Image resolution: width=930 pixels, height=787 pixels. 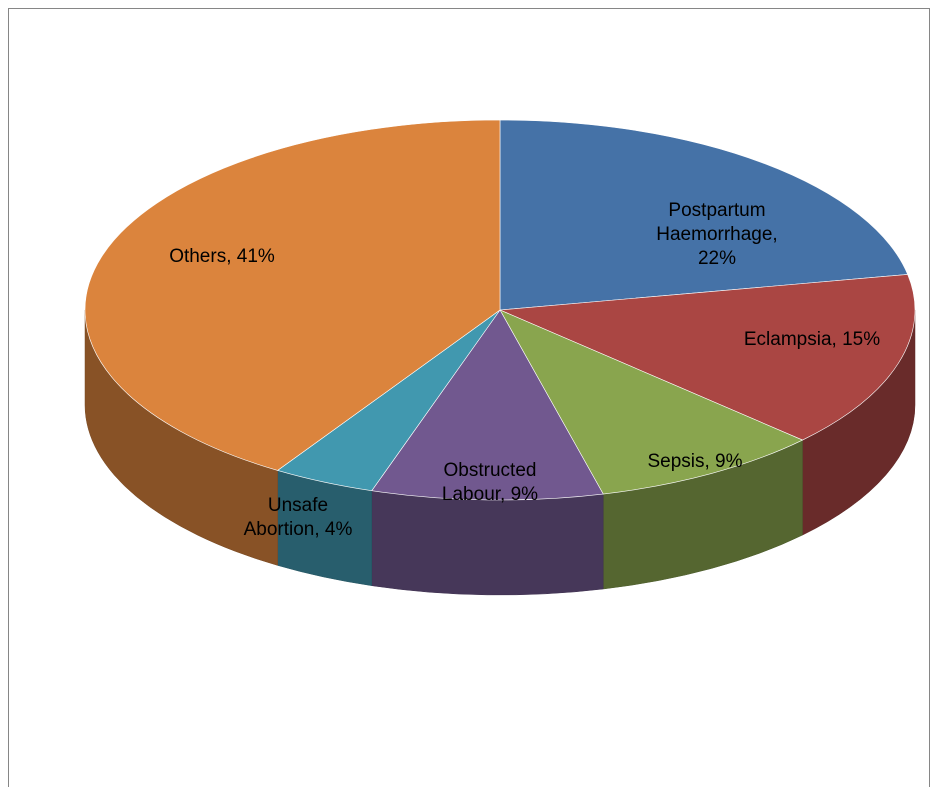 I want to click on data-label: Unsafe Abortion, 4%, so click(x=298, y=517).